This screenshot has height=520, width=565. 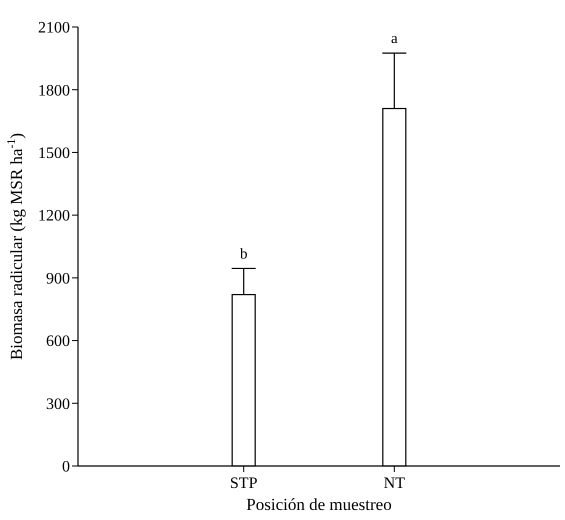 What do you see at coordinates (244, 483) in the screenshot?
I see `x-tick-label: STP` at bounding box center [244, 483].